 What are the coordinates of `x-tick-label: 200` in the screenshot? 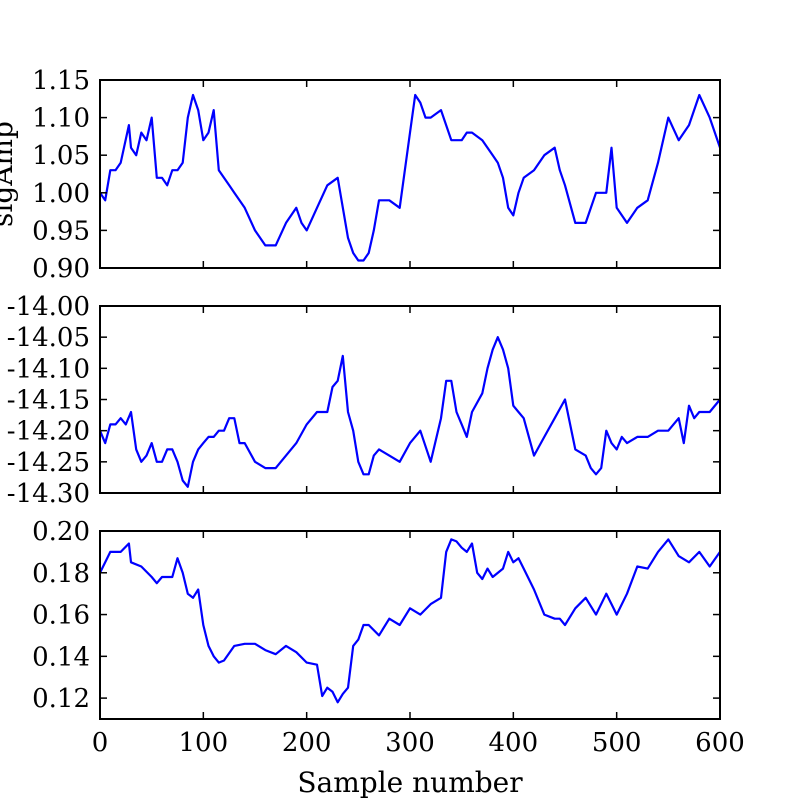 It's located at (307, 743).